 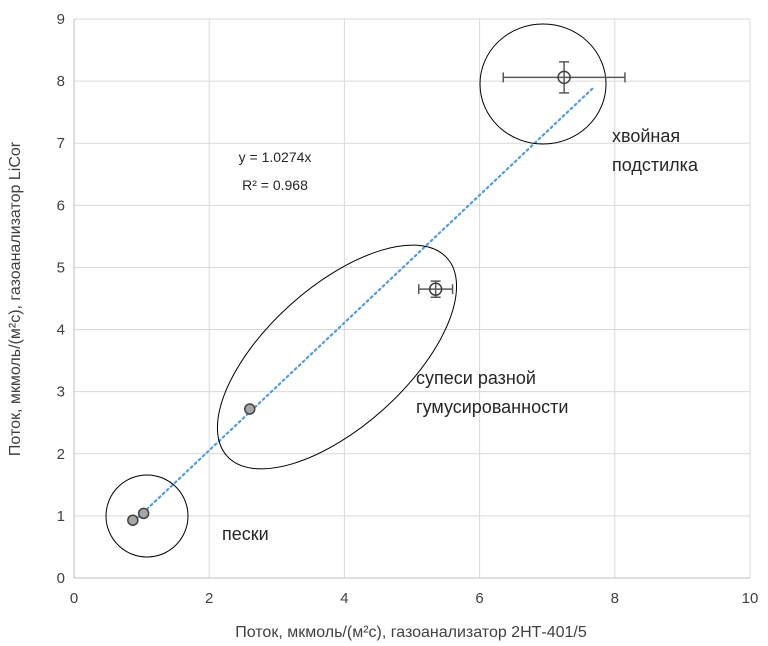 I want to click on x-tick-label-3: 6, so click(x=479, y=598).